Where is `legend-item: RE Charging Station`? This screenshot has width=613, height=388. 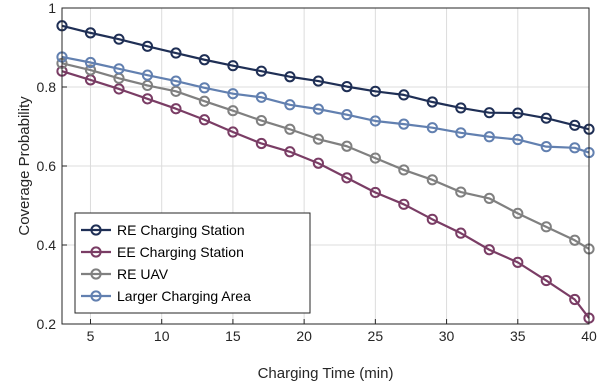
legend-item: RE Charging Station is located at coordinates (163, 230).